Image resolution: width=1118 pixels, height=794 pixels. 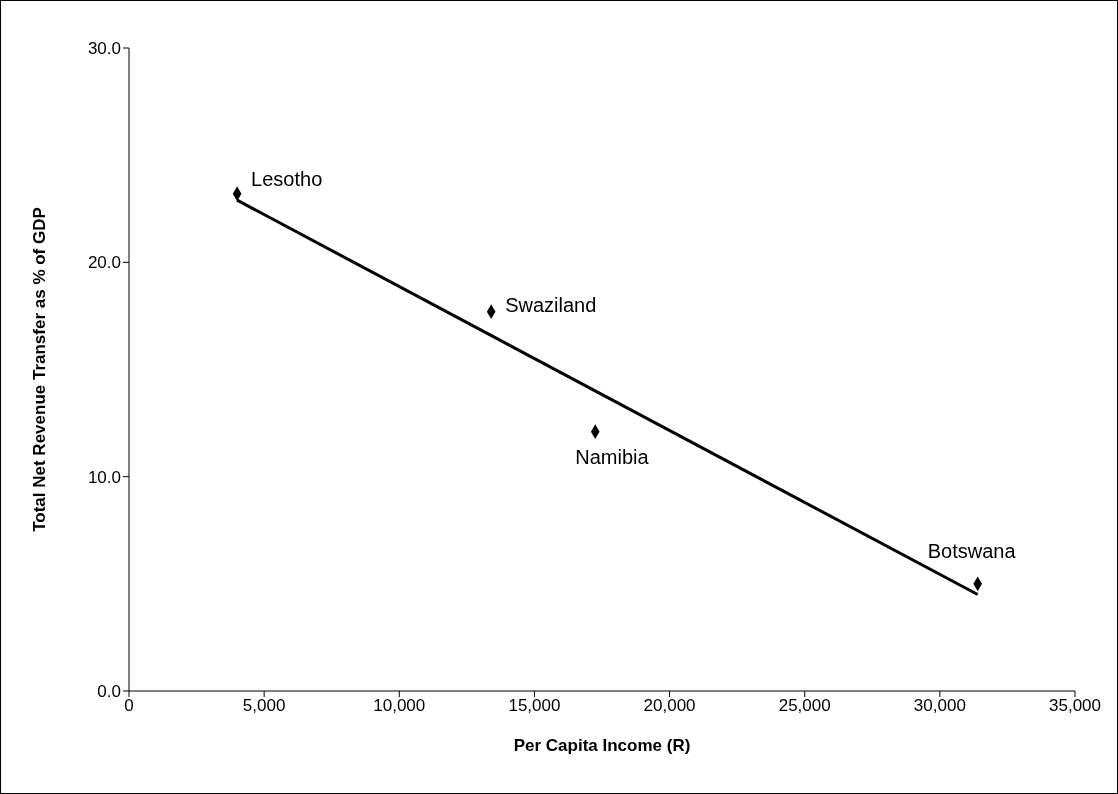 What do you see at coordinates (1075, 706) in the screenshot?
I see `x-tick-label: 35,000` at bounding box center [1075, 706].